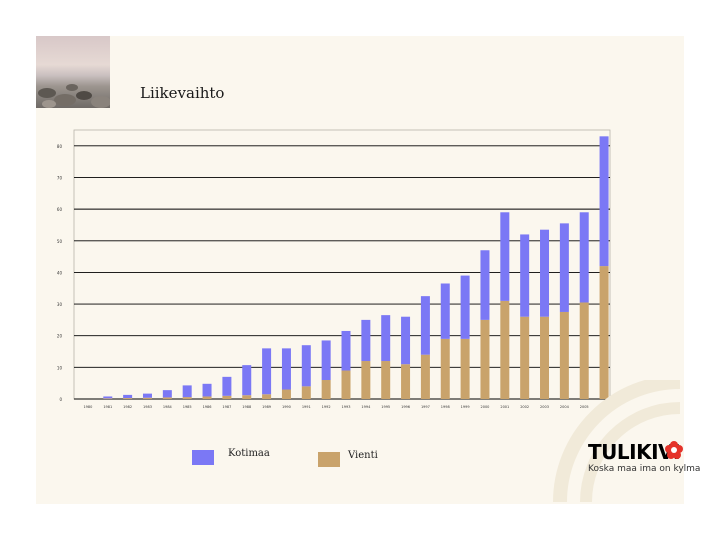 The image size is (720, 540). Describe the element at coordinates (584, 407) in the screenshot. I see `x-tick-label: 2005` at that location.